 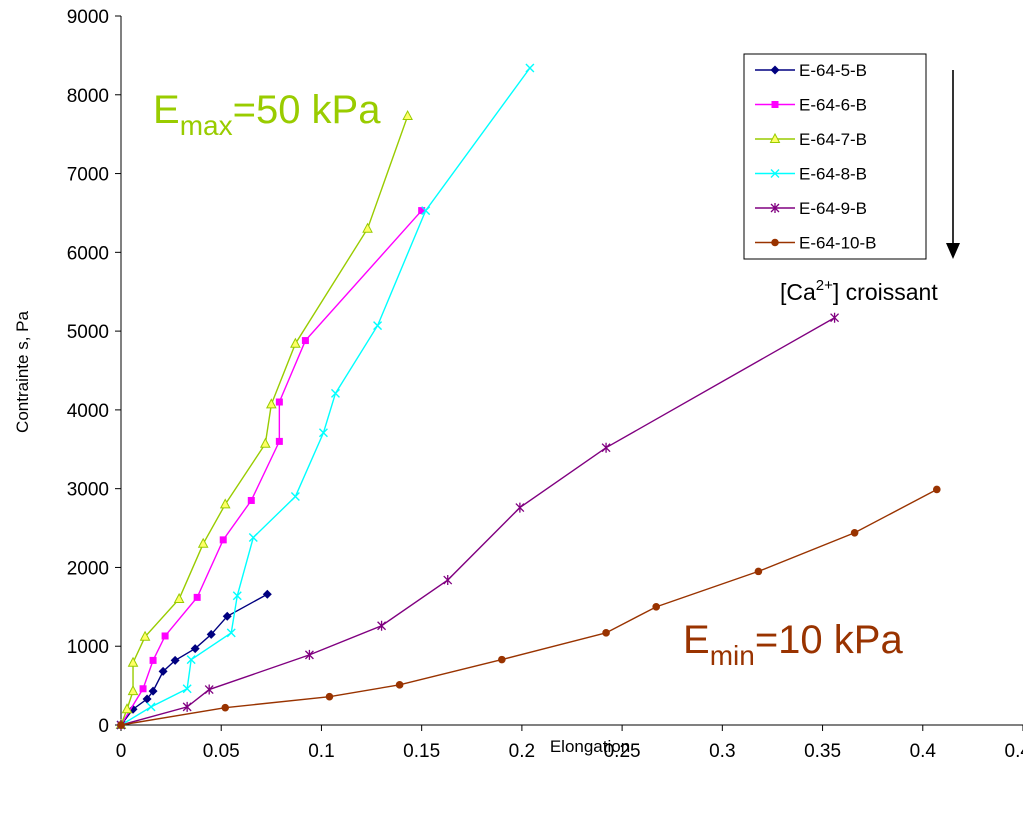 I want to click on legend-label: E-64-10-B, so click(x=837, y=243).